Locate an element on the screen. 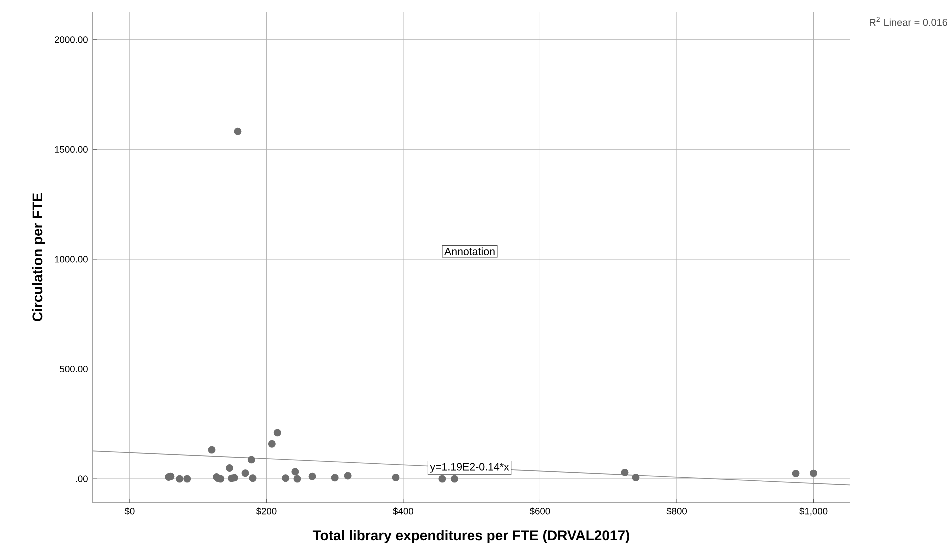 This screenshot has width=950, height=560. x-tick-label: $200 is located at coordinates (266, 512).